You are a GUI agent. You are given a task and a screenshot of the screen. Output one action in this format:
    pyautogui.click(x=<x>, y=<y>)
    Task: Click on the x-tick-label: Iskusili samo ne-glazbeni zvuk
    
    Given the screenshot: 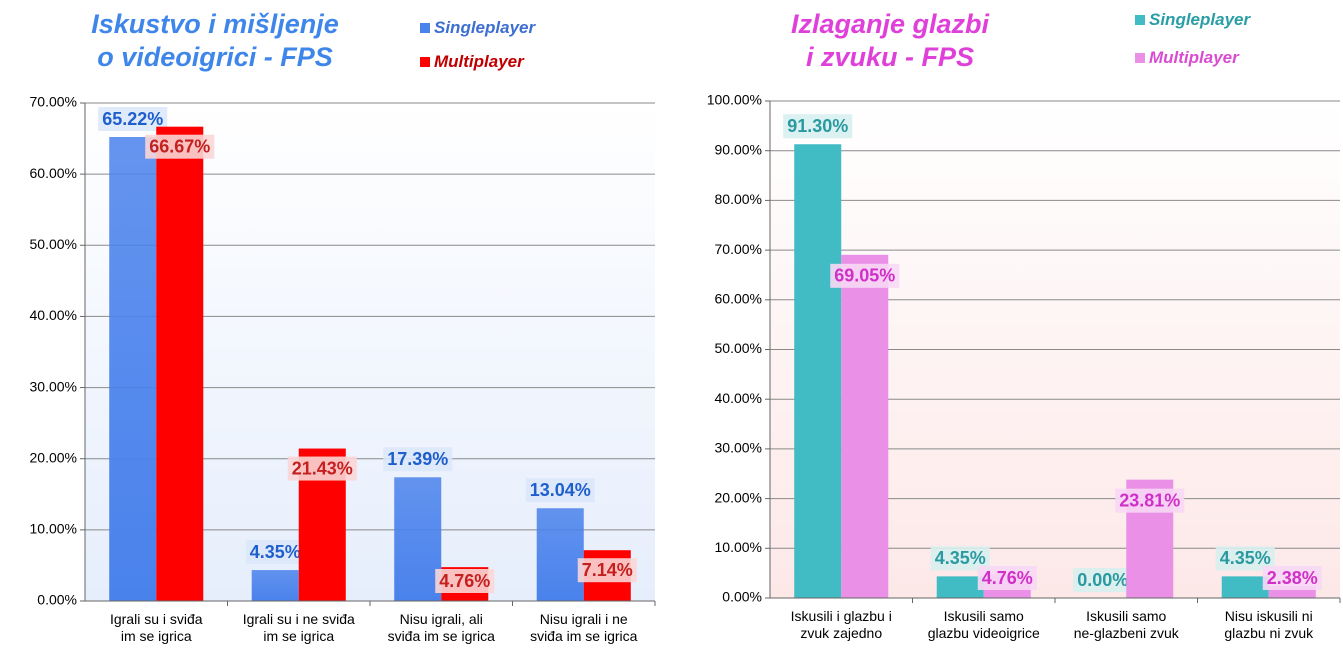 What is the action you would take?
    pyautogui.click(x=1126, y=624)
    